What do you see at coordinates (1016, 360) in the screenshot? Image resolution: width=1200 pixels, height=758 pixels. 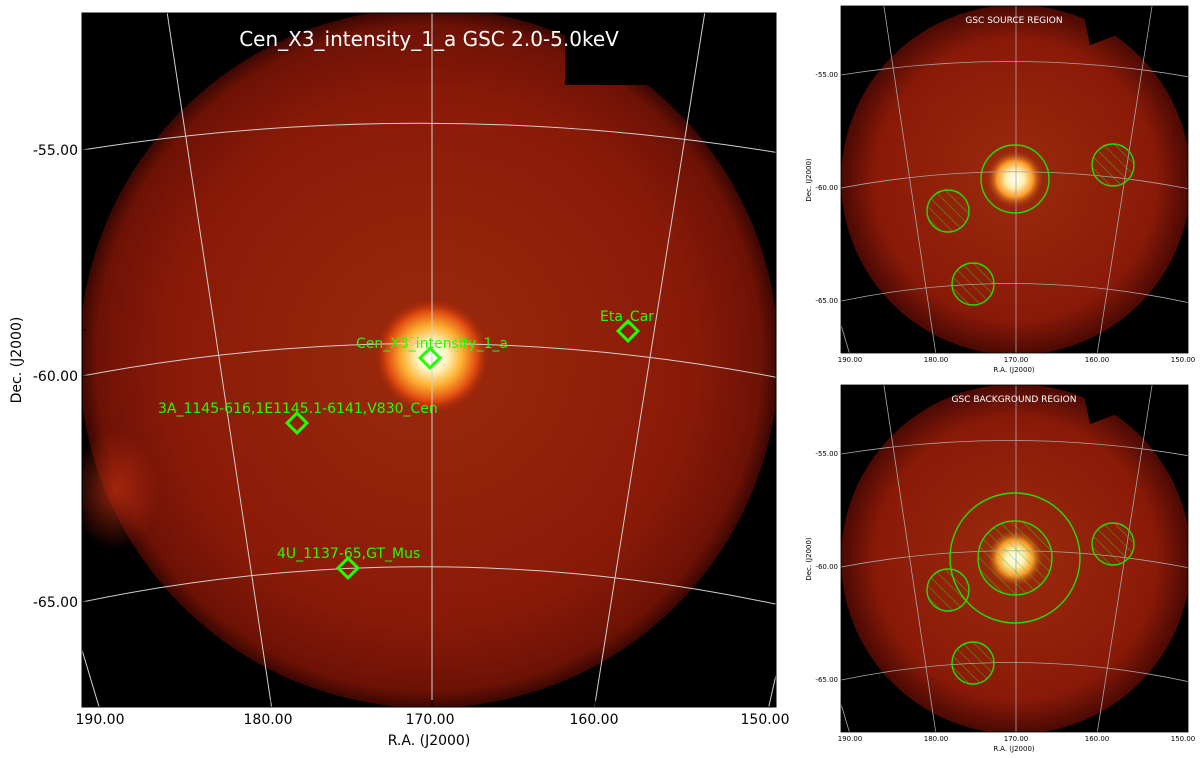 I see `src-xtick-170: 170.00` at bounding box center [1016, 360].